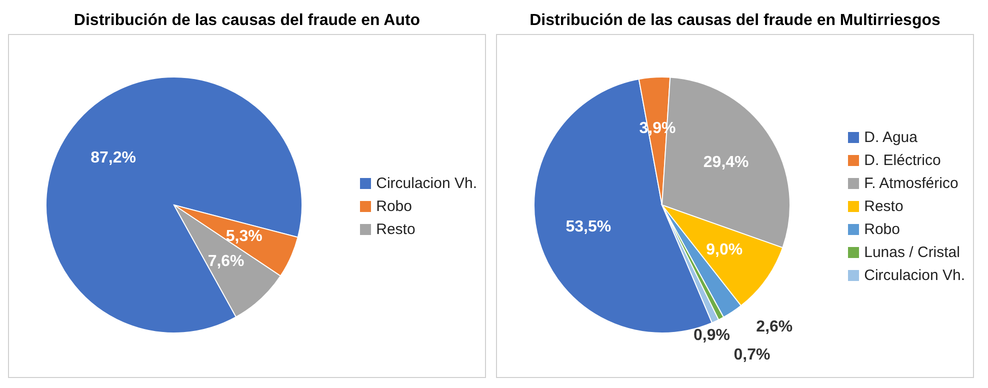  I want to click on chart-title: Distribución de las causas del fraude en Auto, so click(247, 21).